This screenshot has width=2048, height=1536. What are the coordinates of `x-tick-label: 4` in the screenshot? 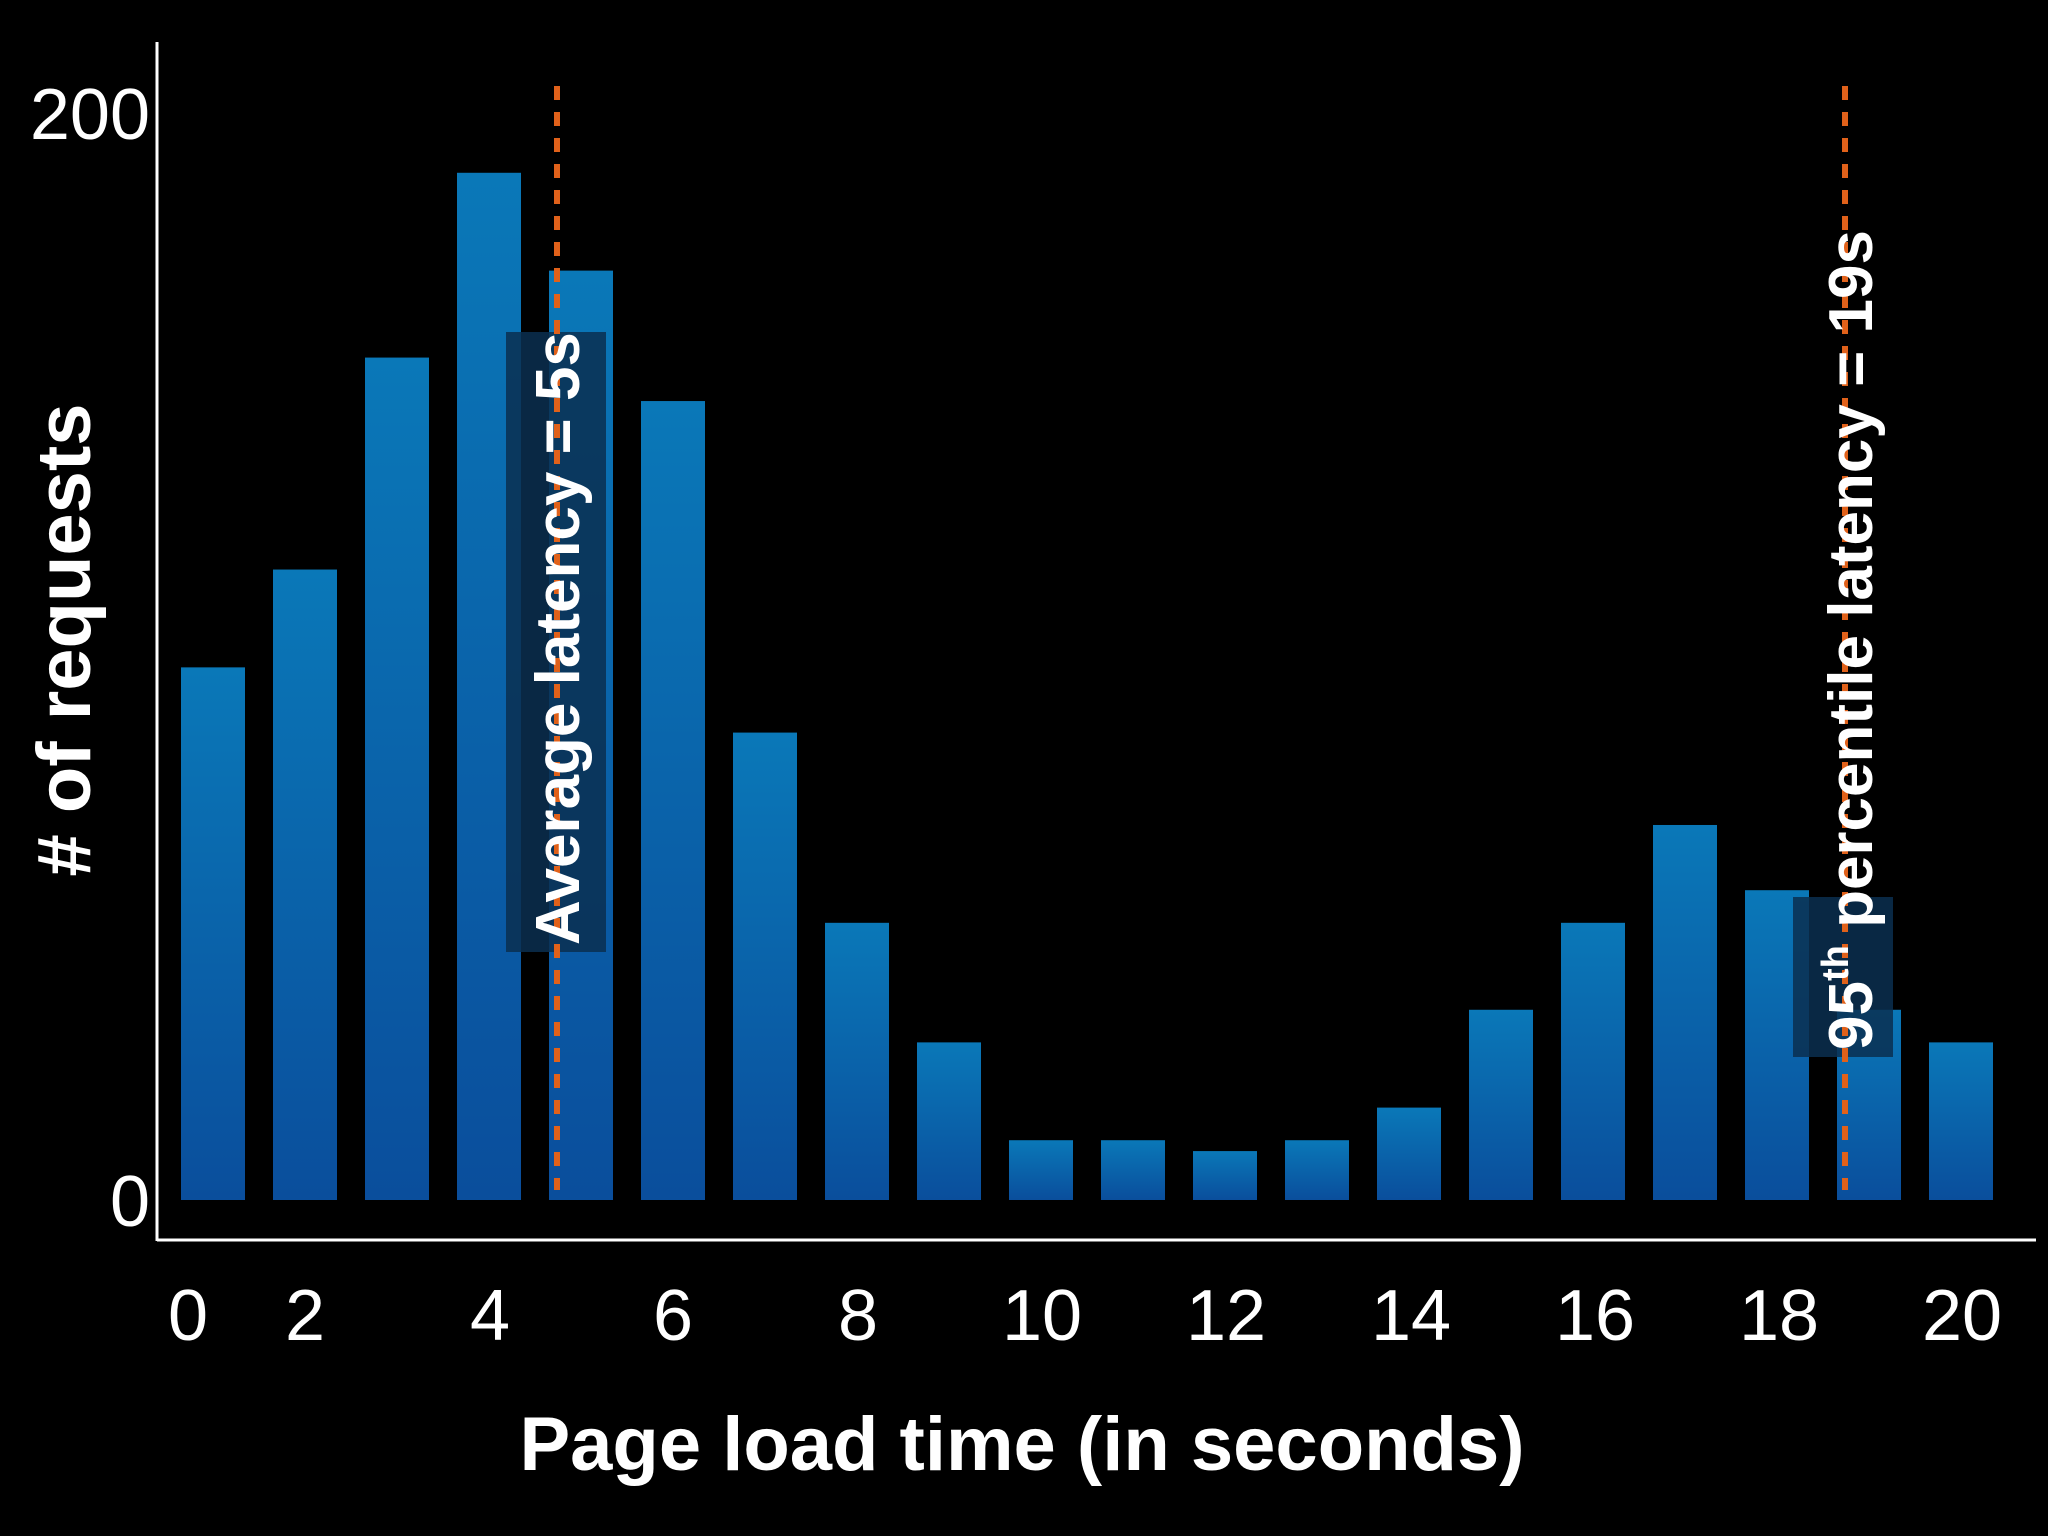 It's located at (490, 1316).